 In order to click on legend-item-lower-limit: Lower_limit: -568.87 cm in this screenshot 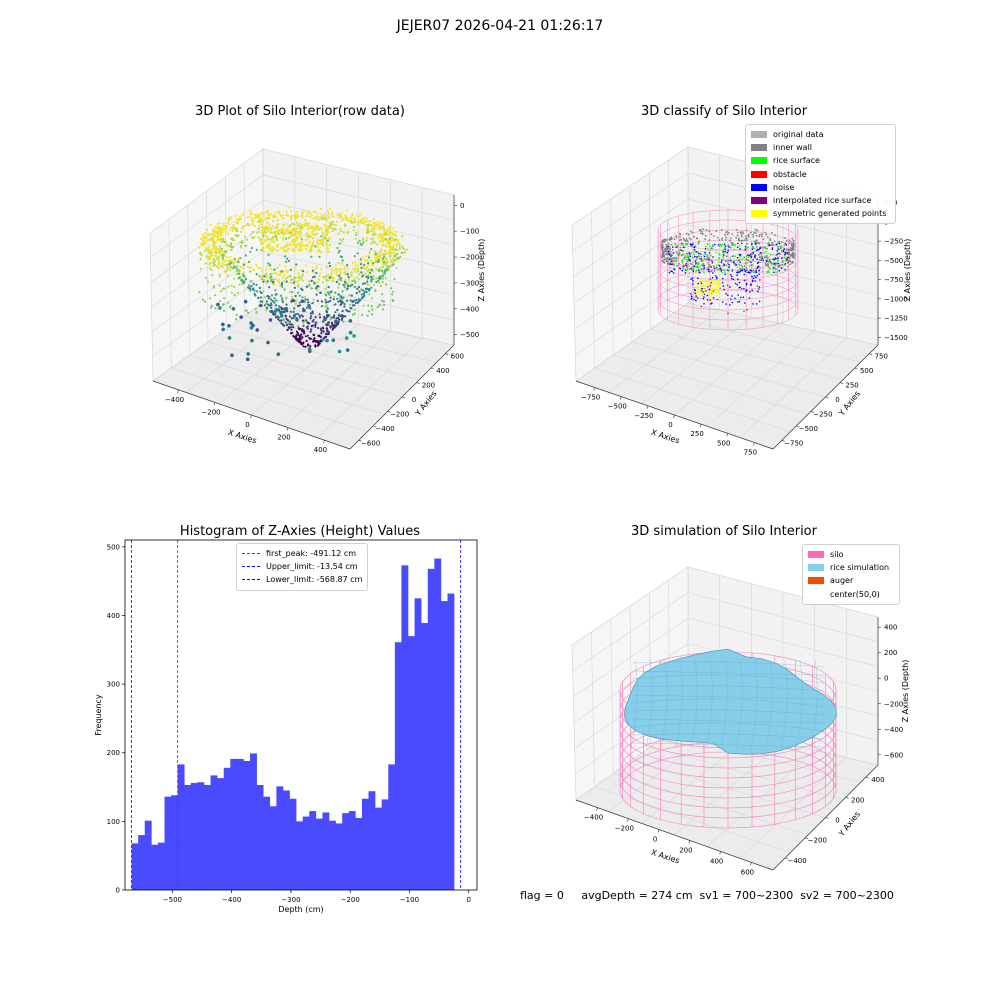, I will do `click(302, 579)`.